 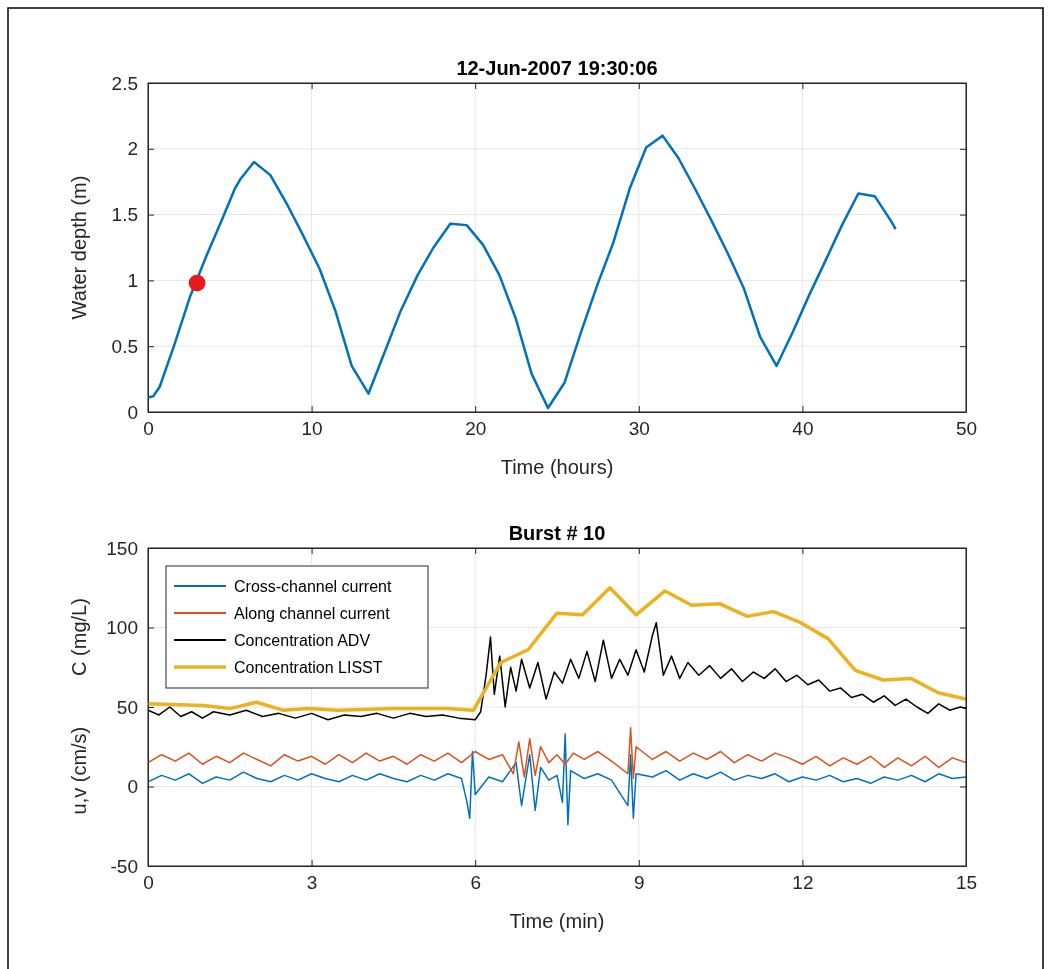 What do you see at coordinates (557, 921) in the screenshot?
I see `x-axis-title: Time (min)` at bounding box center [557, 921].